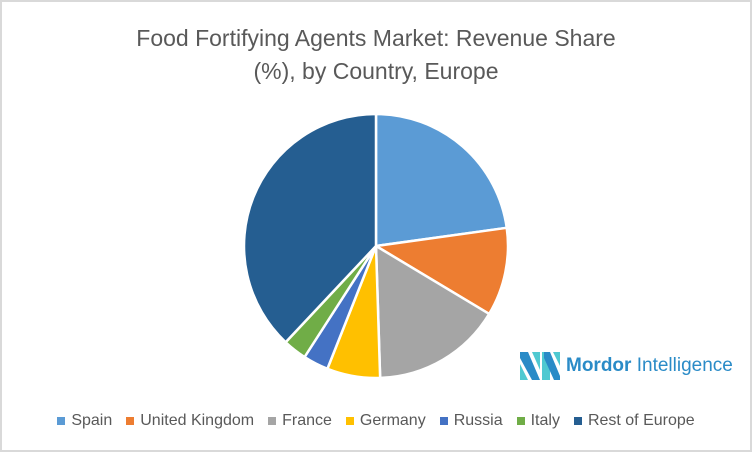 This screenshot has width=752, height=452. What do you see at coordinates (385, 421) in the screenshot?
I see `legend-item-germany: Germany` at bounding box center [385, 421].